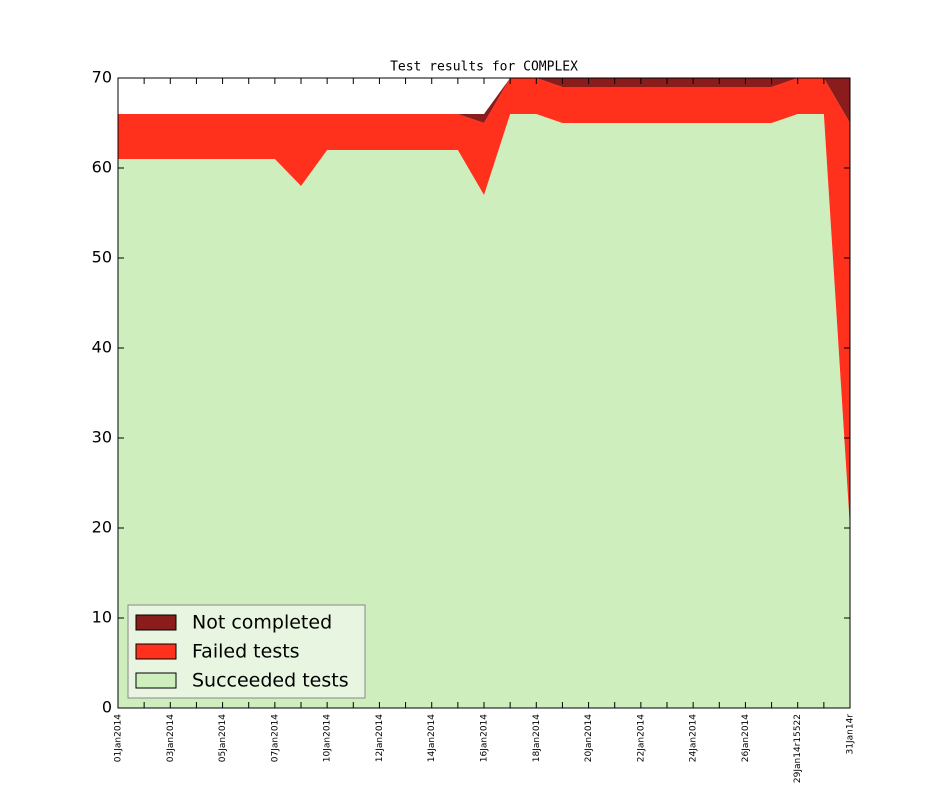 The image size is (944, 791). I want to click on x-tick-label: 24Jan2014, so click(694, 738).